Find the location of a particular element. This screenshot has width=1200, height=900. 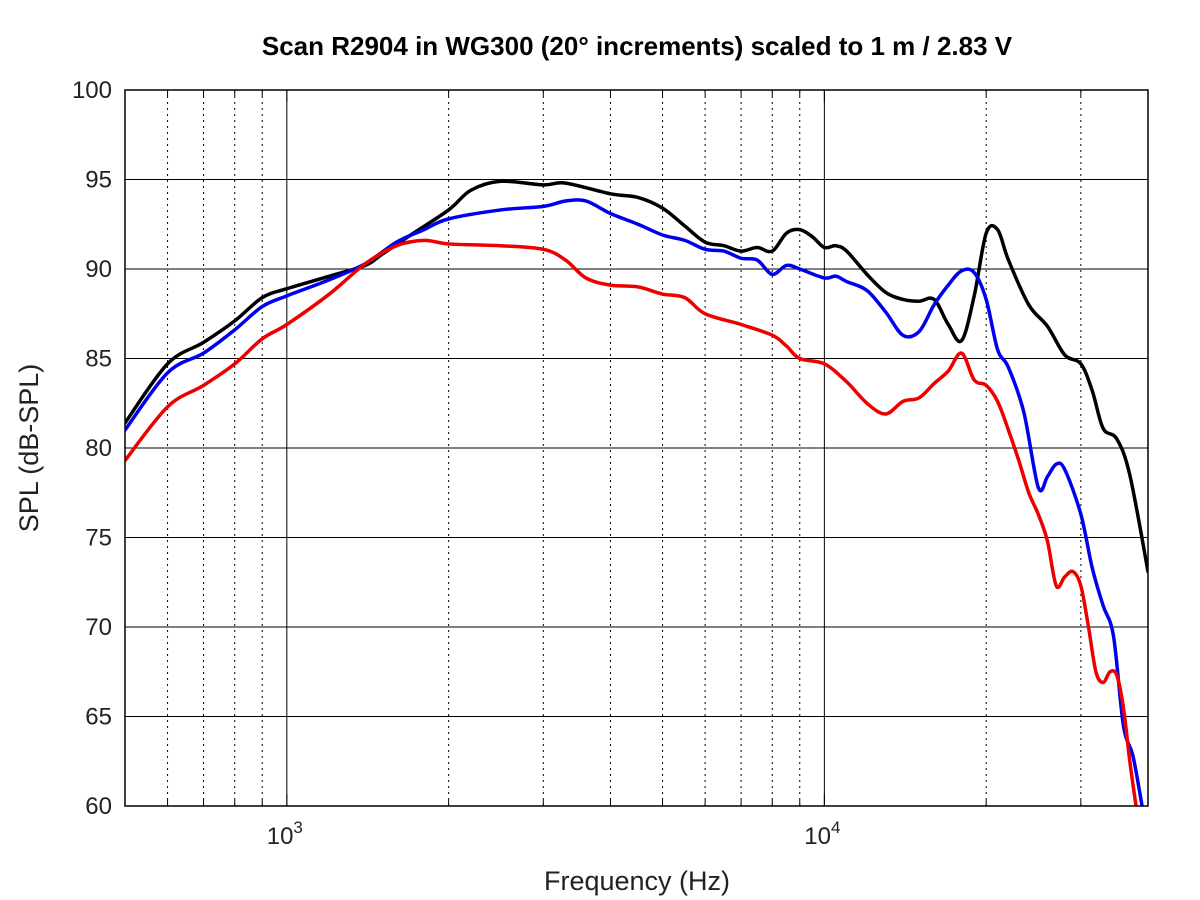

y-tick-label: 85 is located at coordinates (98, 359).